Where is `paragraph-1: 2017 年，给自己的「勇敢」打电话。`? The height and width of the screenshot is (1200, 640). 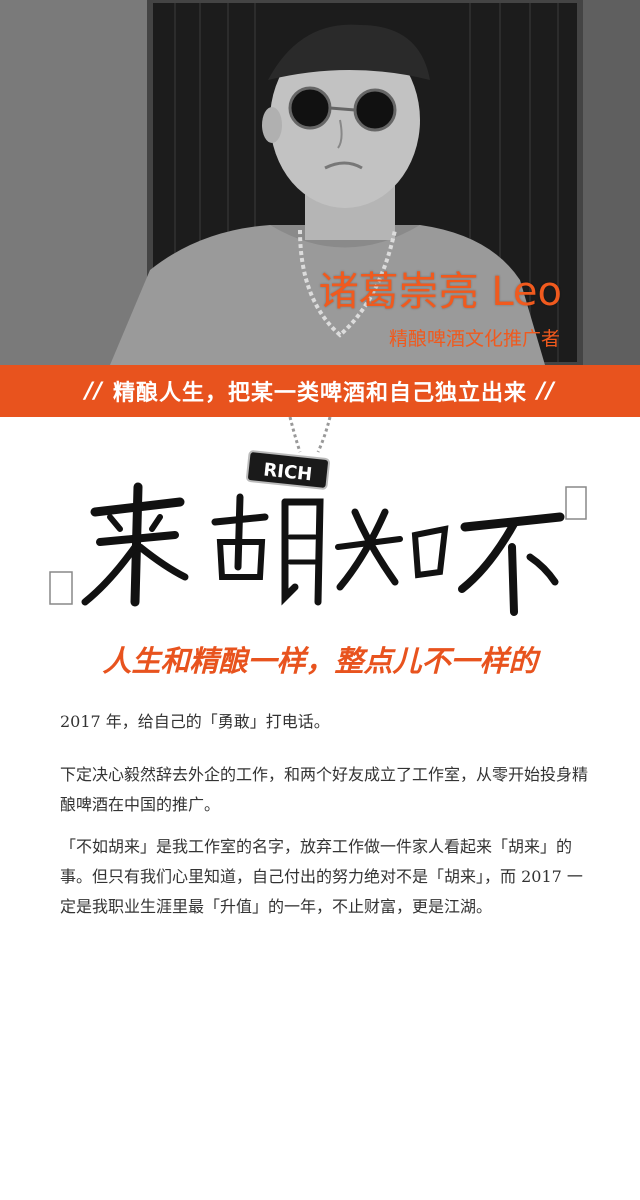
paragraph-1: 2017 年，给自己的「勇敢」打电话。 is located at coordinates (195, 721).